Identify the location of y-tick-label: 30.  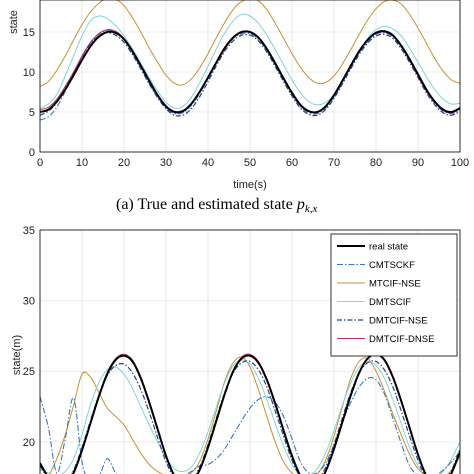
(29, 302).